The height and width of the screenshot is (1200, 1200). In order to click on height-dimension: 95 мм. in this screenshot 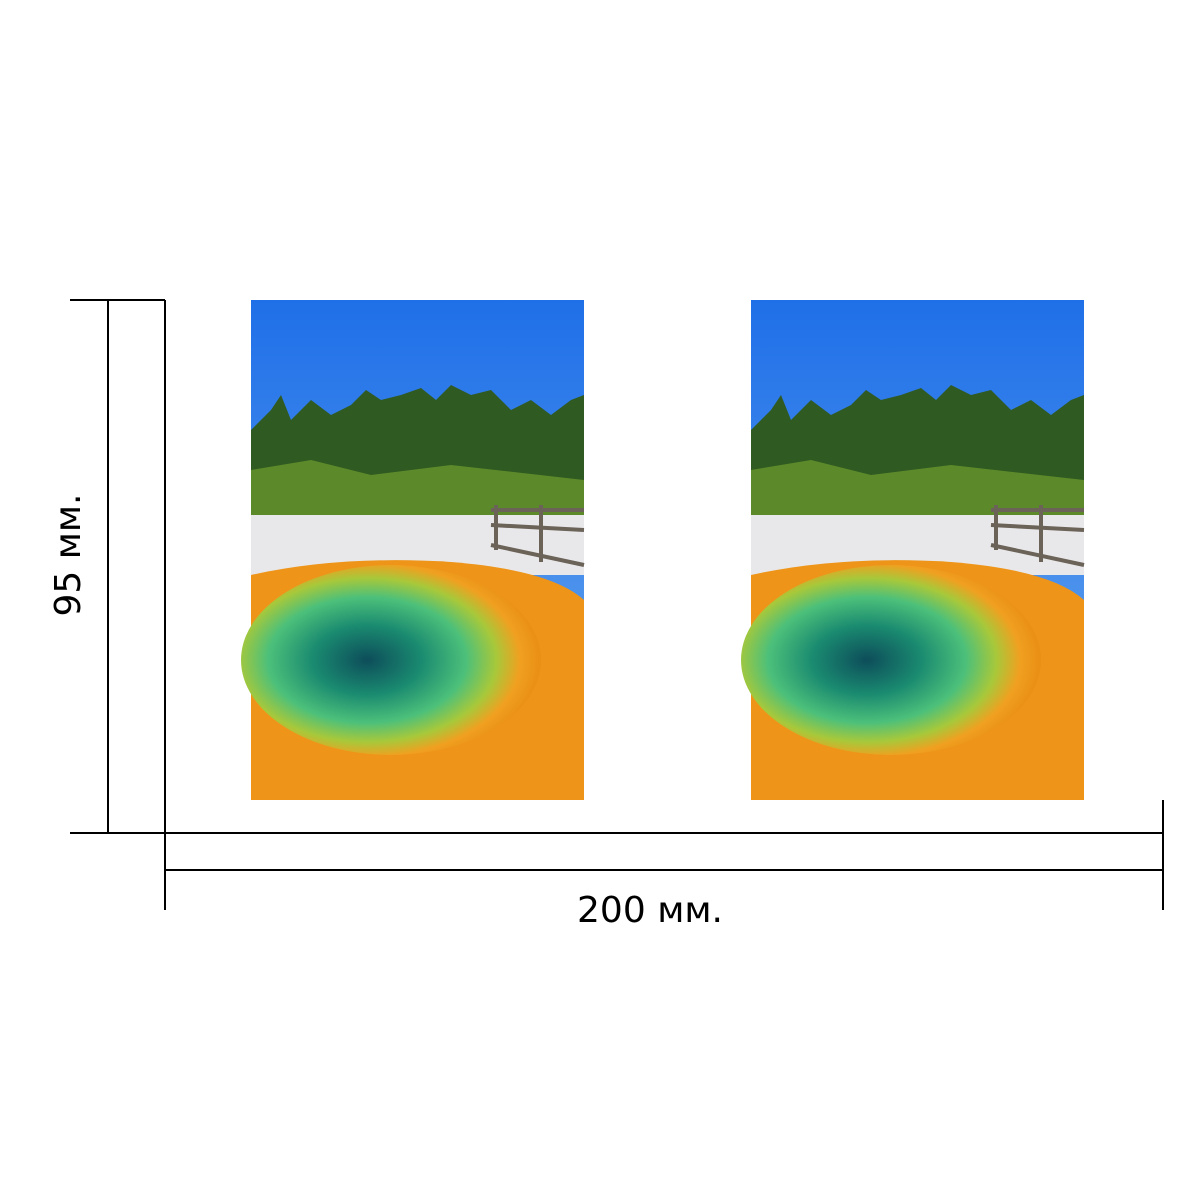, I will do `click(107, 566)`.